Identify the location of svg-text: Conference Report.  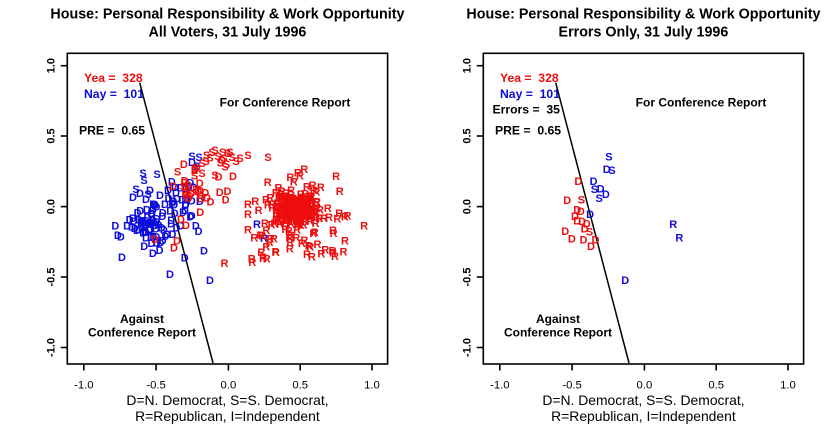
(142, 333).